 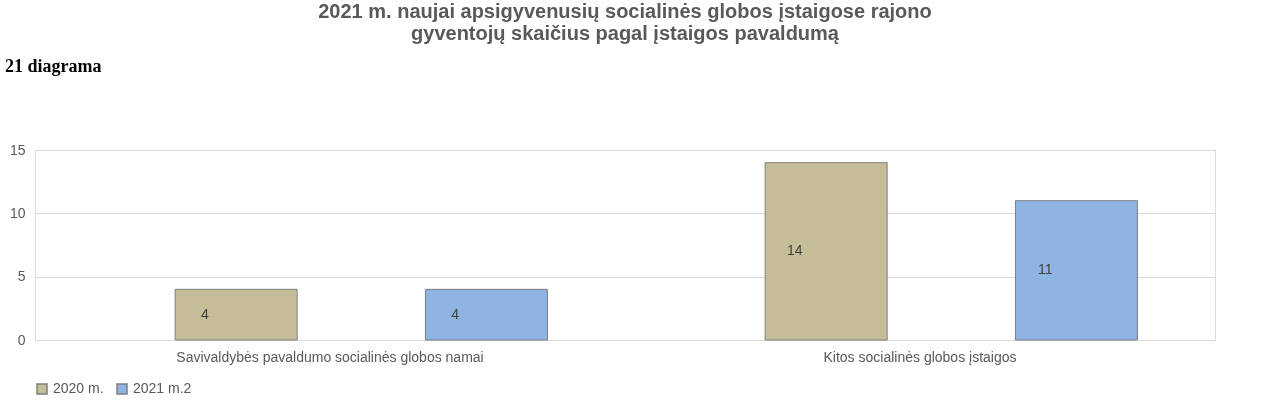 I want to click on x-tick-label: Savivaldybės pavaldumo socialinės globos namai, so click(x=330, y=356).